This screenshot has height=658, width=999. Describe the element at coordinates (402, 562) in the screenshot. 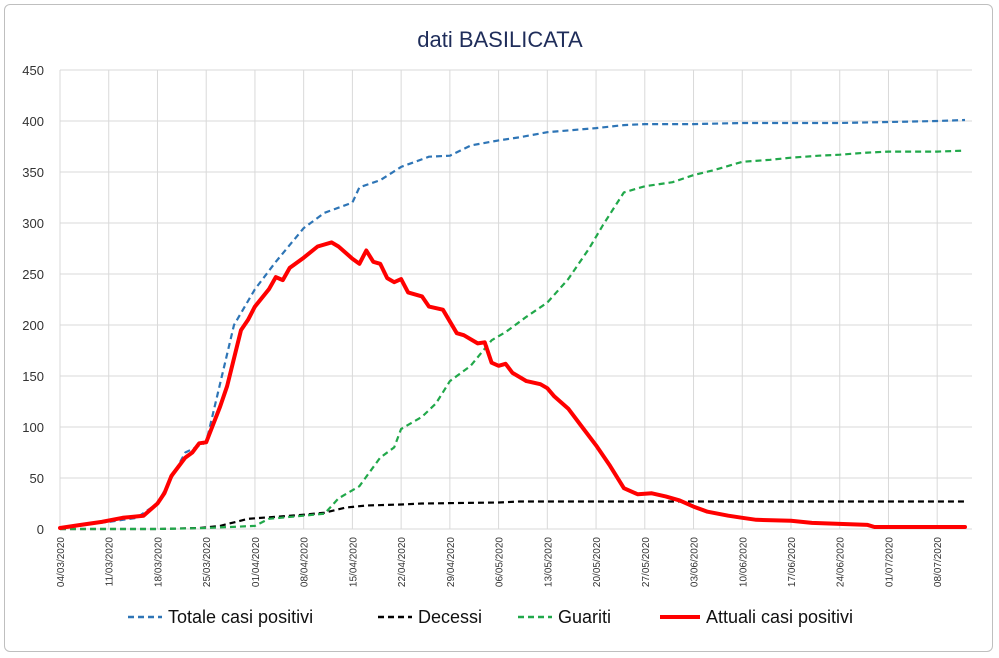

I see `x-tick-label: 22/04/2020` at that location.